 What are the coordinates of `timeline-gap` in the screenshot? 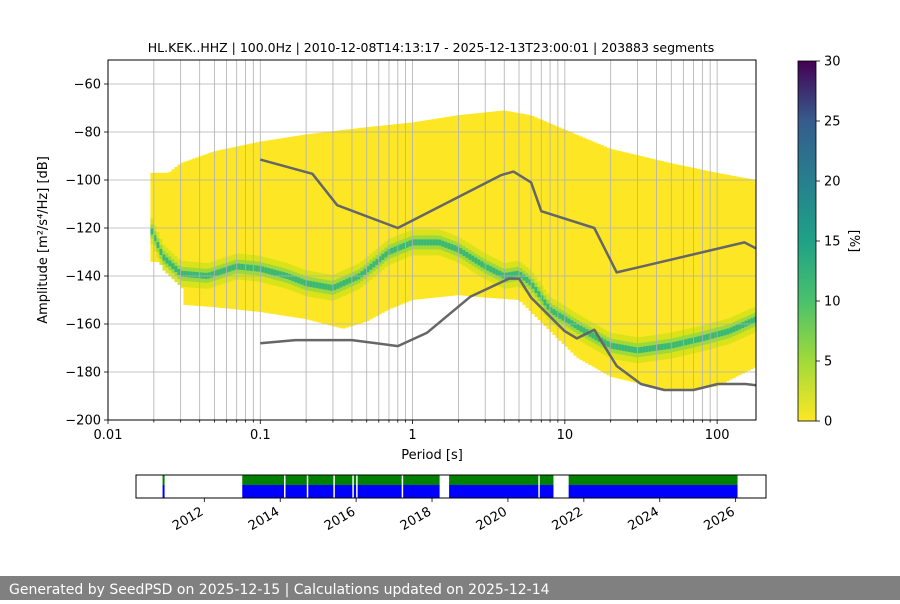 It's located at (402, 486).